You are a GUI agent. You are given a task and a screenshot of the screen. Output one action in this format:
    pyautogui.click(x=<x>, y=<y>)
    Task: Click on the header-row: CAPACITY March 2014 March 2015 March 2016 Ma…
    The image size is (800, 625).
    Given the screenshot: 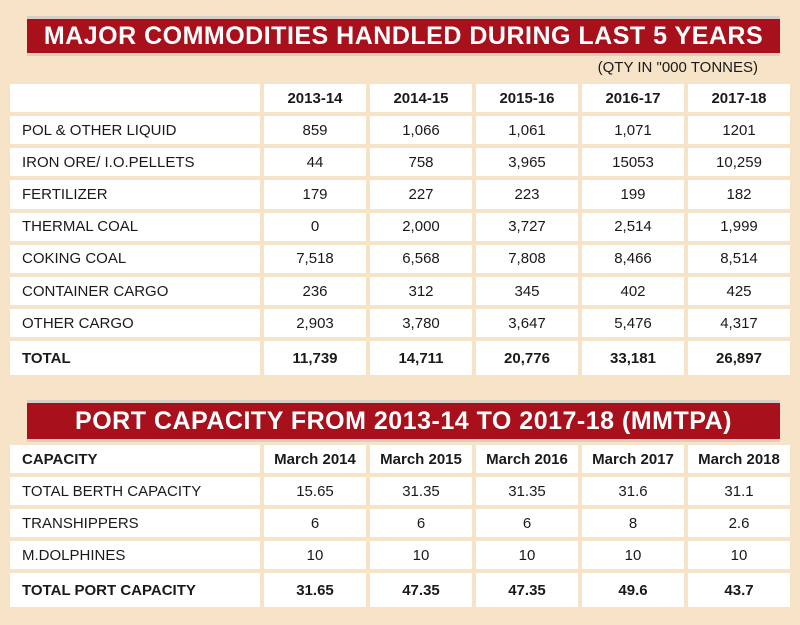 What is the action you would take?
    pyautogui.click(x=400, y=459)
    